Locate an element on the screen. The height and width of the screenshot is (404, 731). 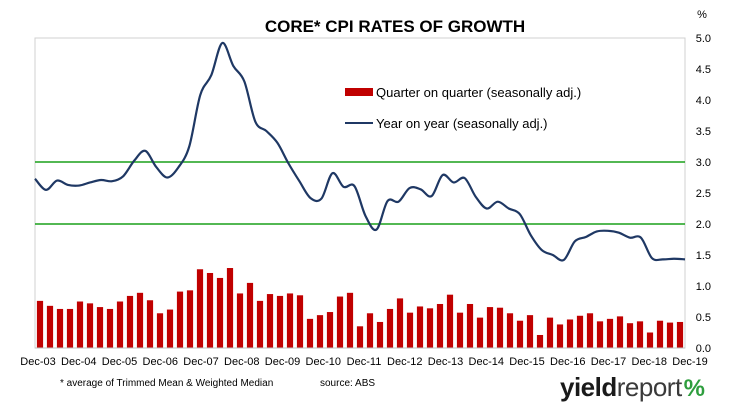
legend-label-qoq: Quarter on quarter (seasonally adj.) is located at coordinates (478, 92).